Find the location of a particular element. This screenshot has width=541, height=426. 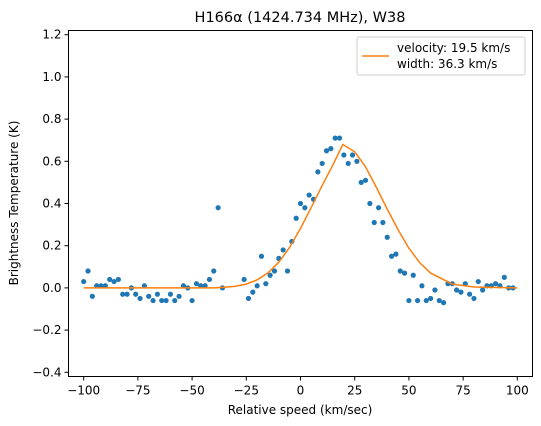

x-axis-ticks: −100 −75 −50 −25 0 25 50 75 100 is located at coordinates (298, 387).